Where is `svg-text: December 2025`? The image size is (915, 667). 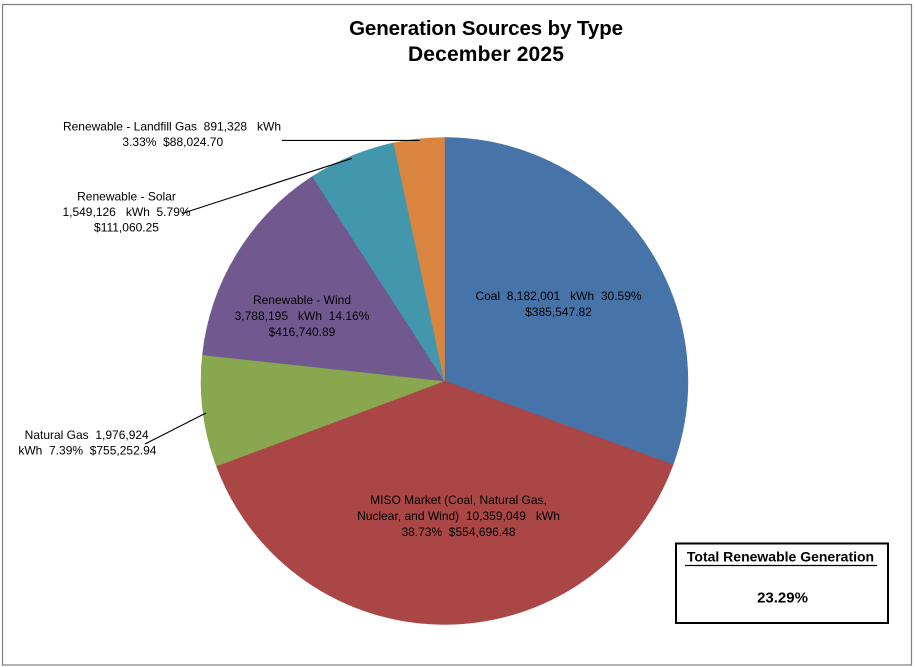
svg-text: December 2025 is located at coordinates (486, 54).